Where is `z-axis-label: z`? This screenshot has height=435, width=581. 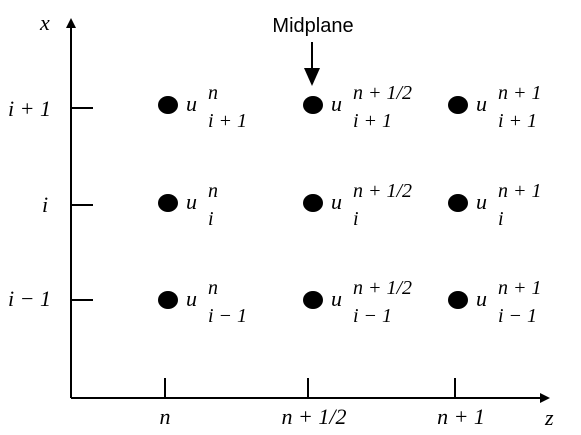
z-axis-label: z is located at coordinates (549, 417).